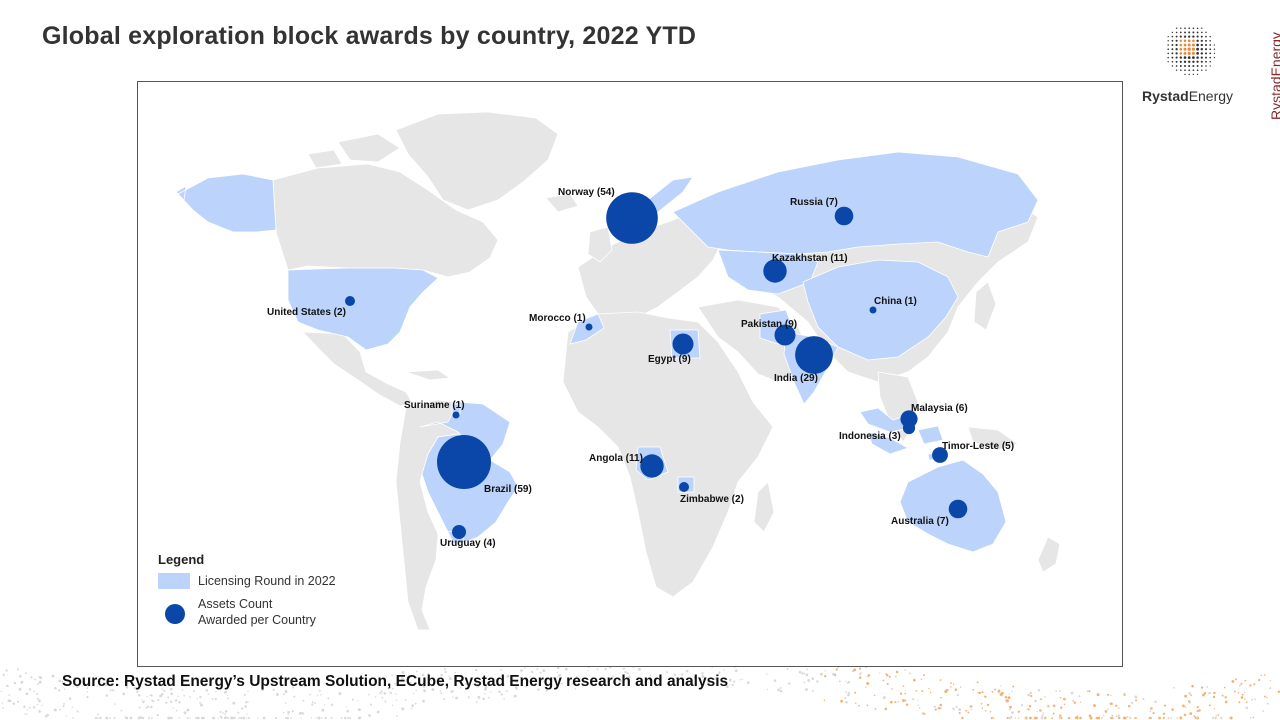  Describe the element at coordinates (456, 409) in the screenshot. I see `region-suriname` at that location.